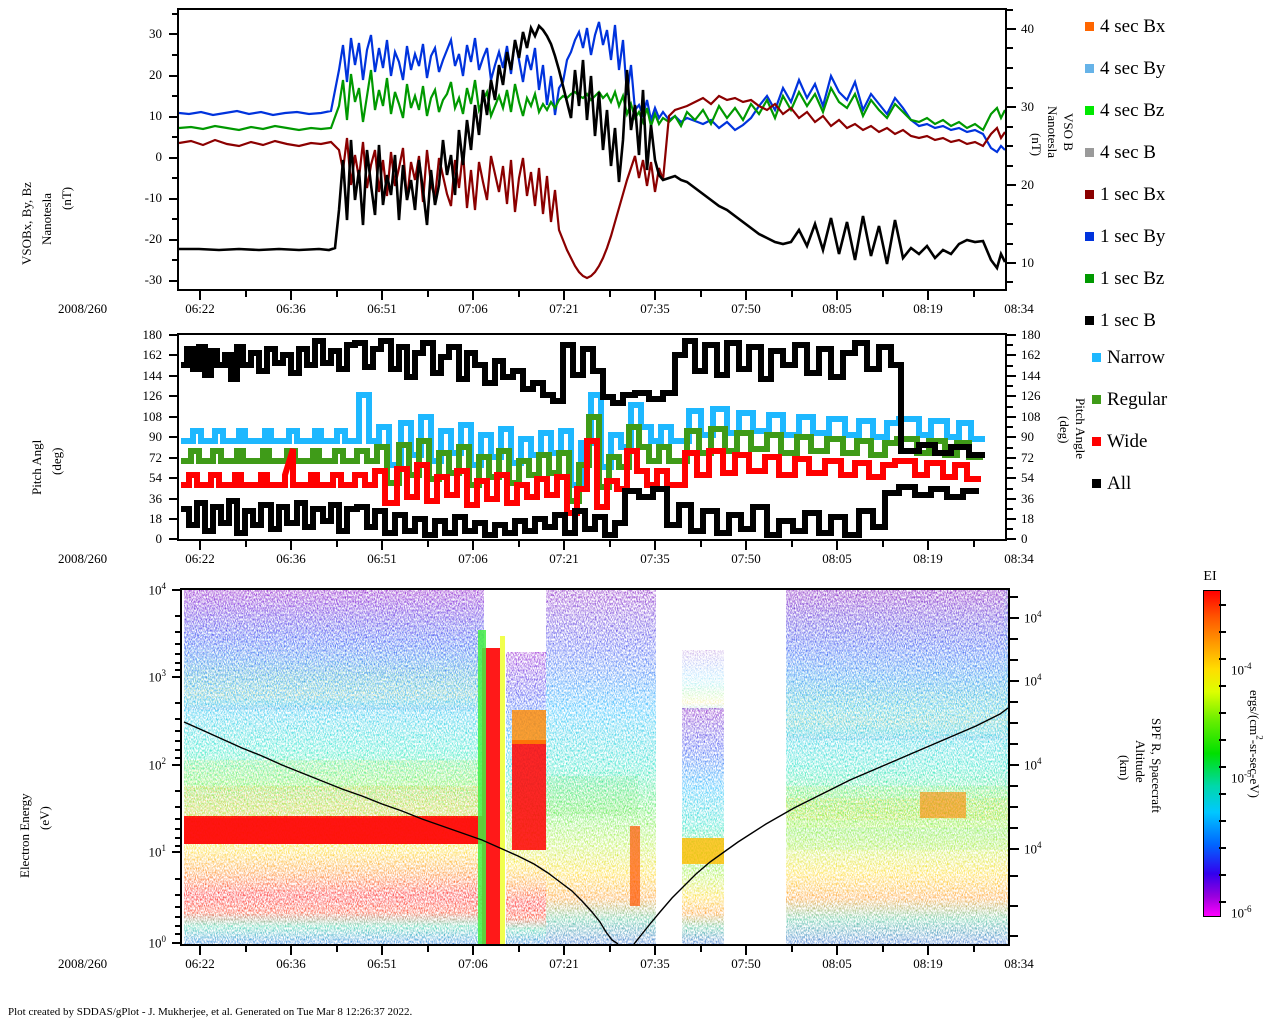 The height and width of the screenshot is (1024, 1280). I want to click on legend-item-1: 4 sec By, so click(1125, 68).